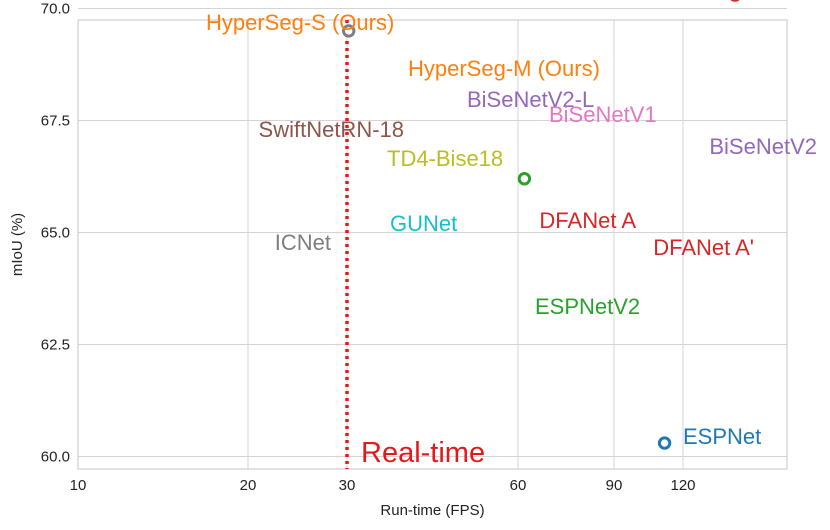 The image size is (830, 530). I want to click on y-axis-title: mIoU (%), so click(17, 244).